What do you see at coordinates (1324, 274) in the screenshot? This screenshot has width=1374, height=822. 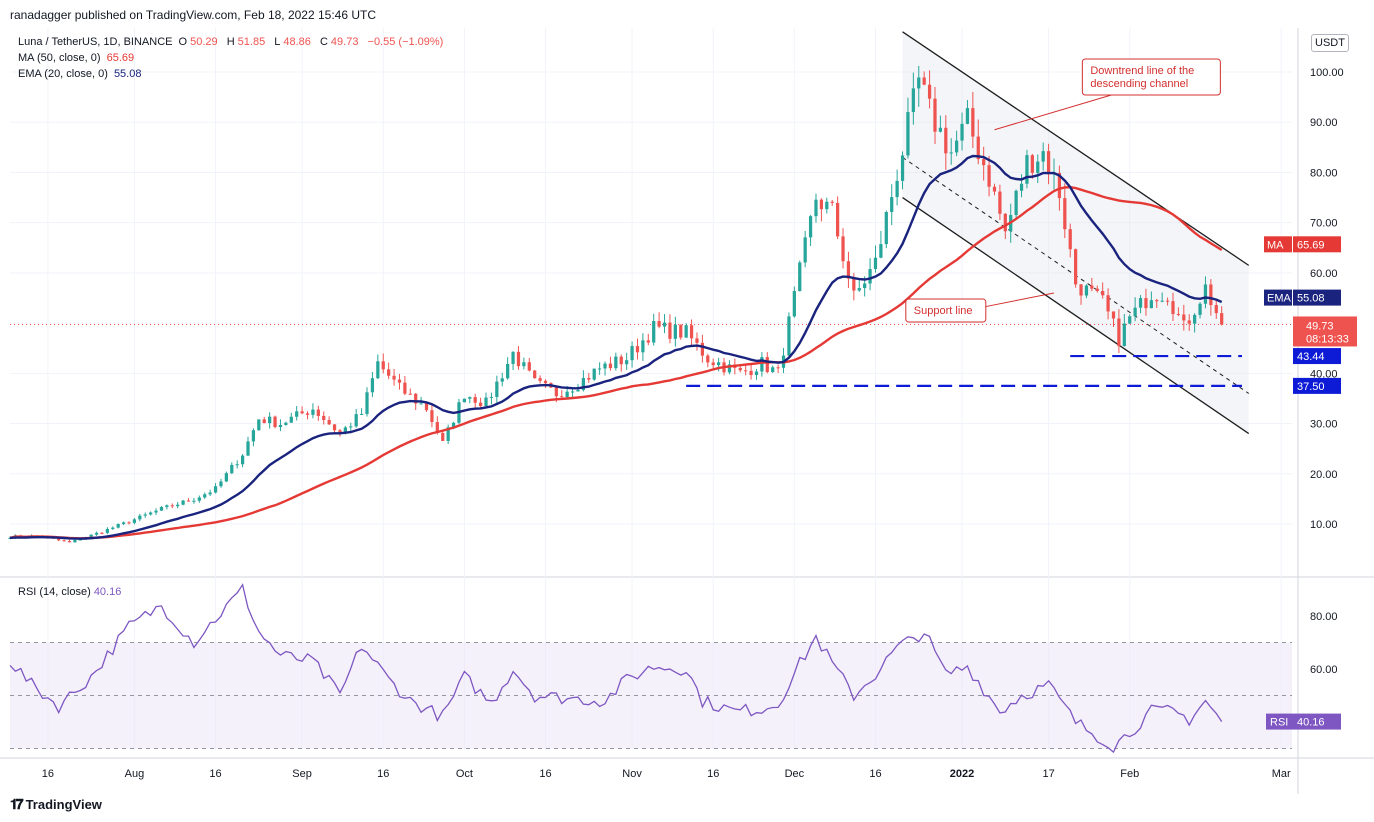 I see `price-tick-label: 60.00` at bounding box center [1324, 274].